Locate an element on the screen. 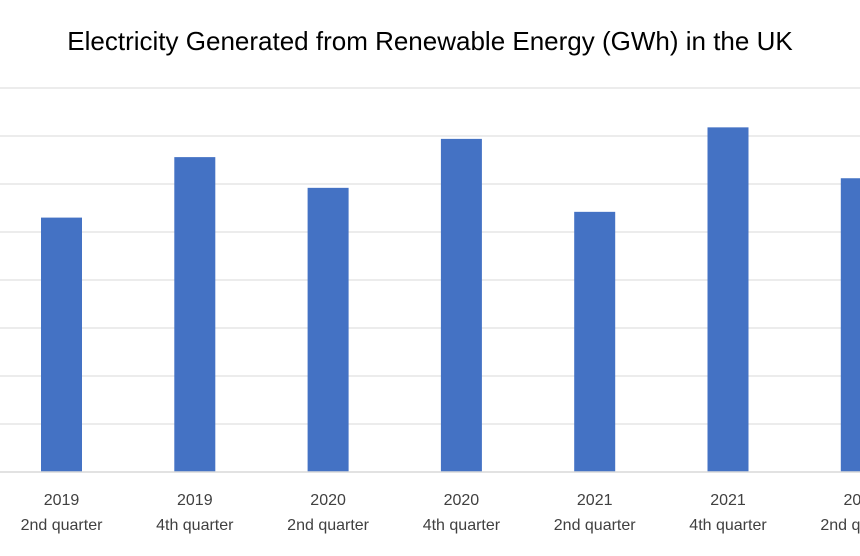 This screenshot has height=556, width=860. x-tick-label-year: 2022 is located at coordinates (852, 500).